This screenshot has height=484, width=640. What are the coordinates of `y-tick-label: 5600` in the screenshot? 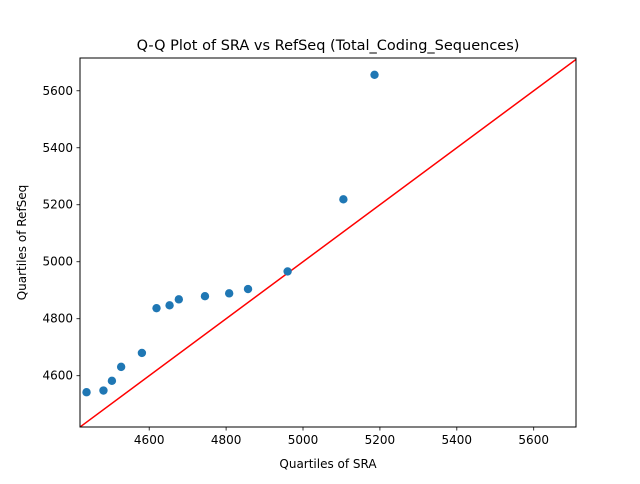 It's located at (57, 91).